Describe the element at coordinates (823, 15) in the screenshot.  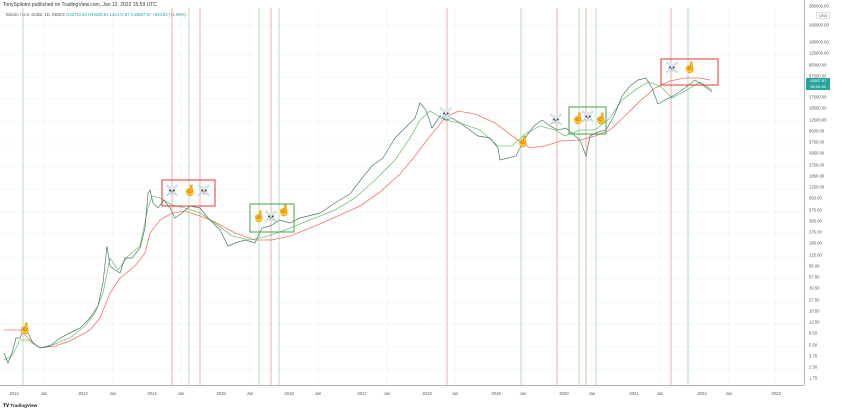
I see `currency-label: USD` at that location.